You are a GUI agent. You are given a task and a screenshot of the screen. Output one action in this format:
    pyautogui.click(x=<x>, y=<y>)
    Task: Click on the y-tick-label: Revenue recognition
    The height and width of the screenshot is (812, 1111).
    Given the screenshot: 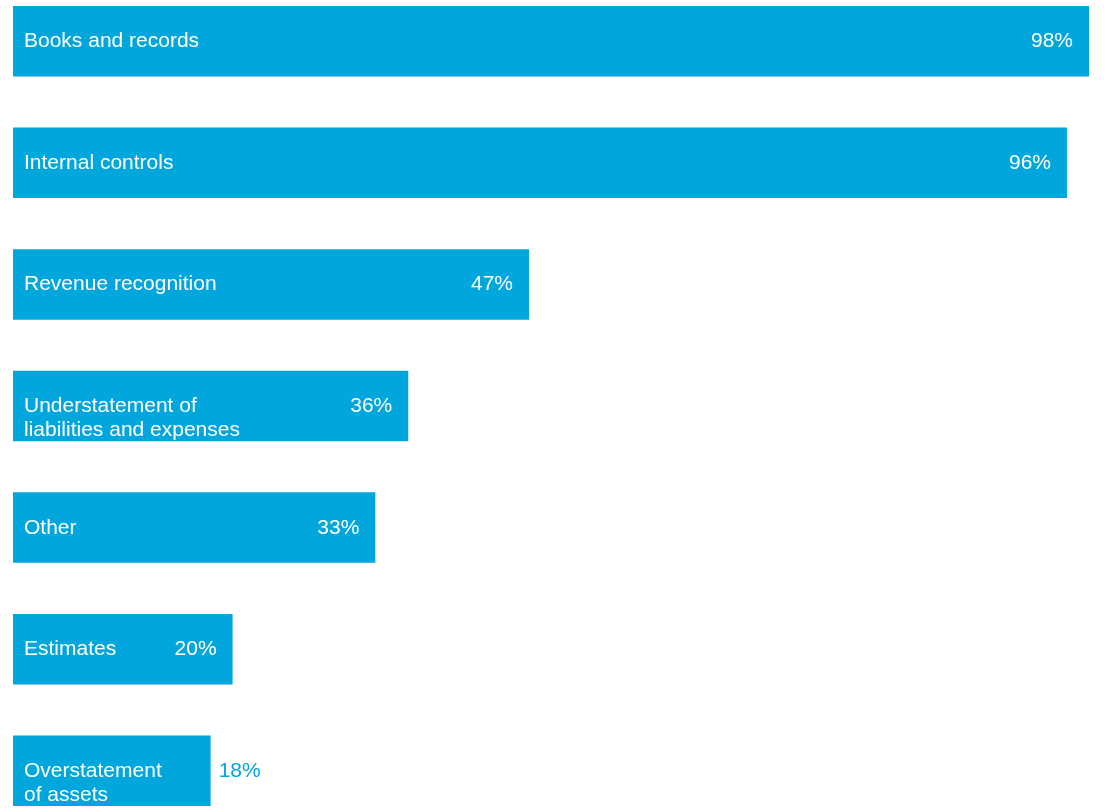 What is the action you would take?
    pyautogui.click(x=120, y=283)
    